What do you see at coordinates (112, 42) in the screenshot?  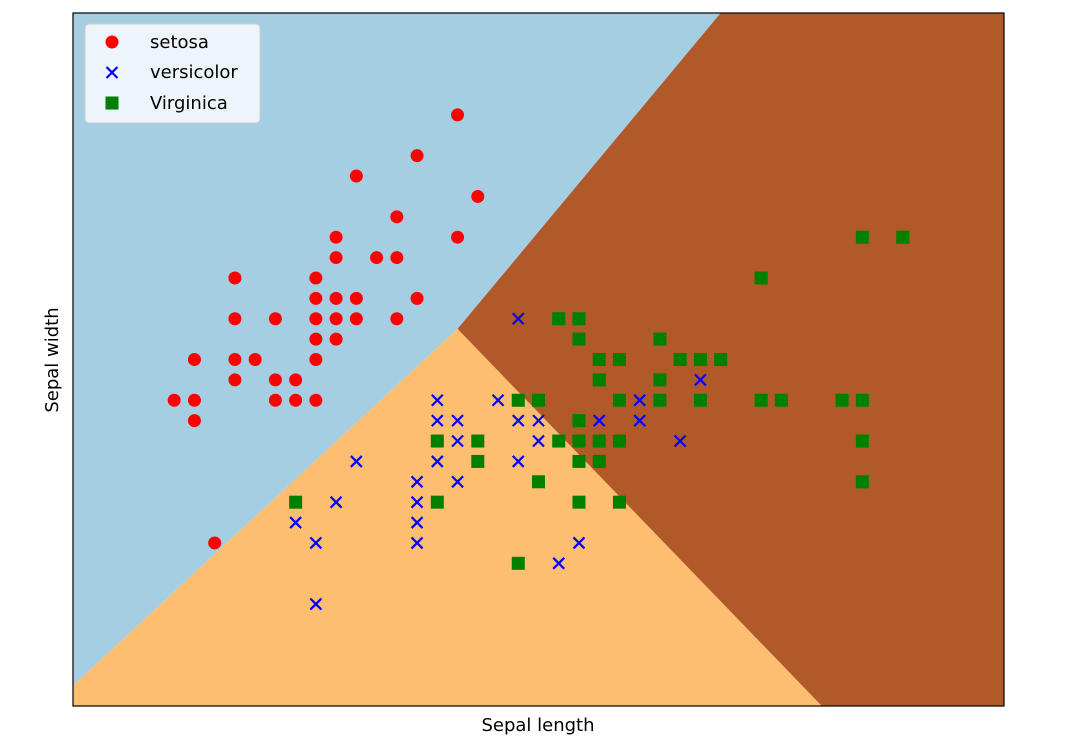 I see `legend-marker-setosa` at bounding box center [112, 42].